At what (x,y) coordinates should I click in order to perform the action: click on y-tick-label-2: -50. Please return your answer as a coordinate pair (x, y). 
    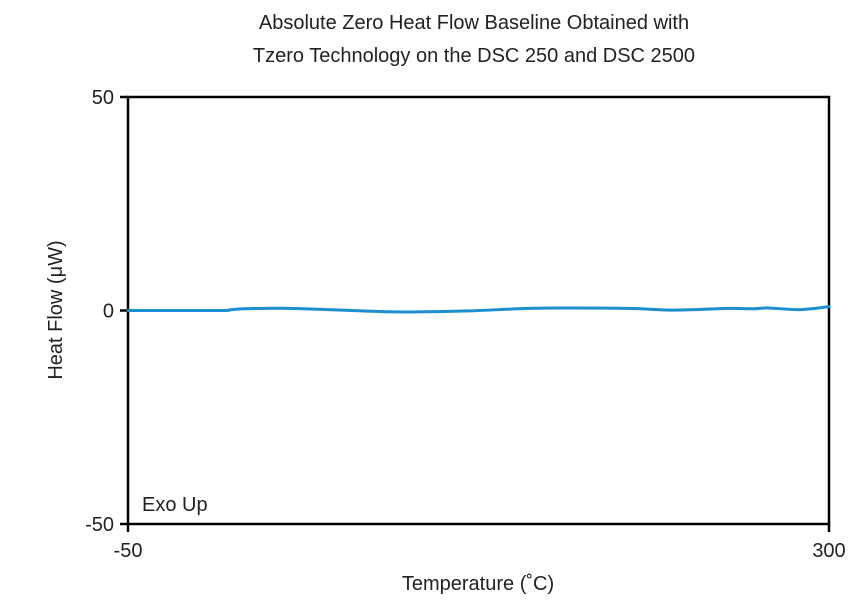
    Looking at the image, I should click on (99, 525).